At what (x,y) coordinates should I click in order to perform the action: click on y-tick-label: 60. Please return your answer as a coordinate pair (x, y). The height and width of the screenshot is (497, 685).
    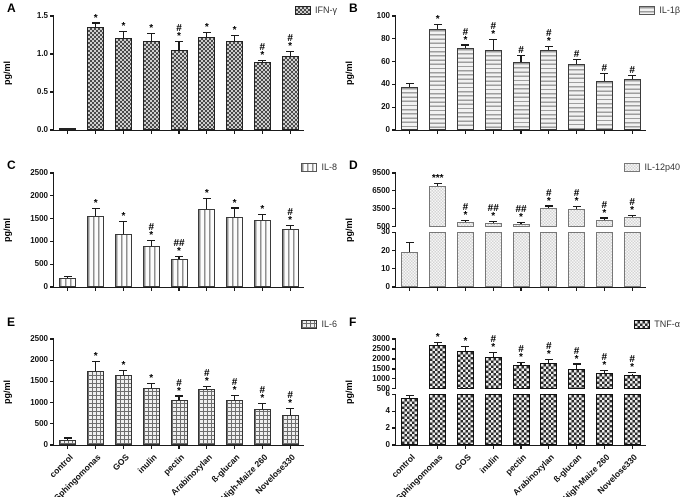
    Looking at the image, I should click on (385, 61).